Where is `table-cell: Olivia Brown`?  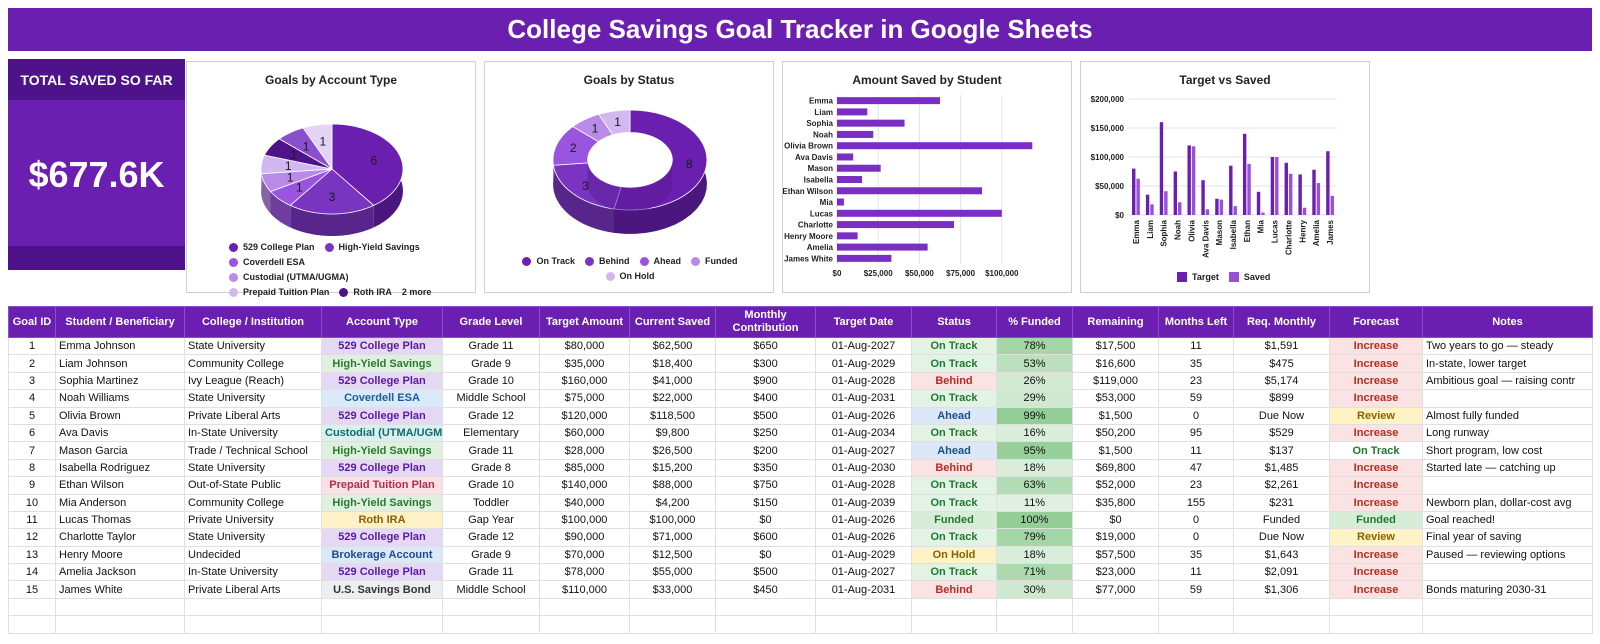
table-cell: Olivia Brown is located at coordinates (120, 415).